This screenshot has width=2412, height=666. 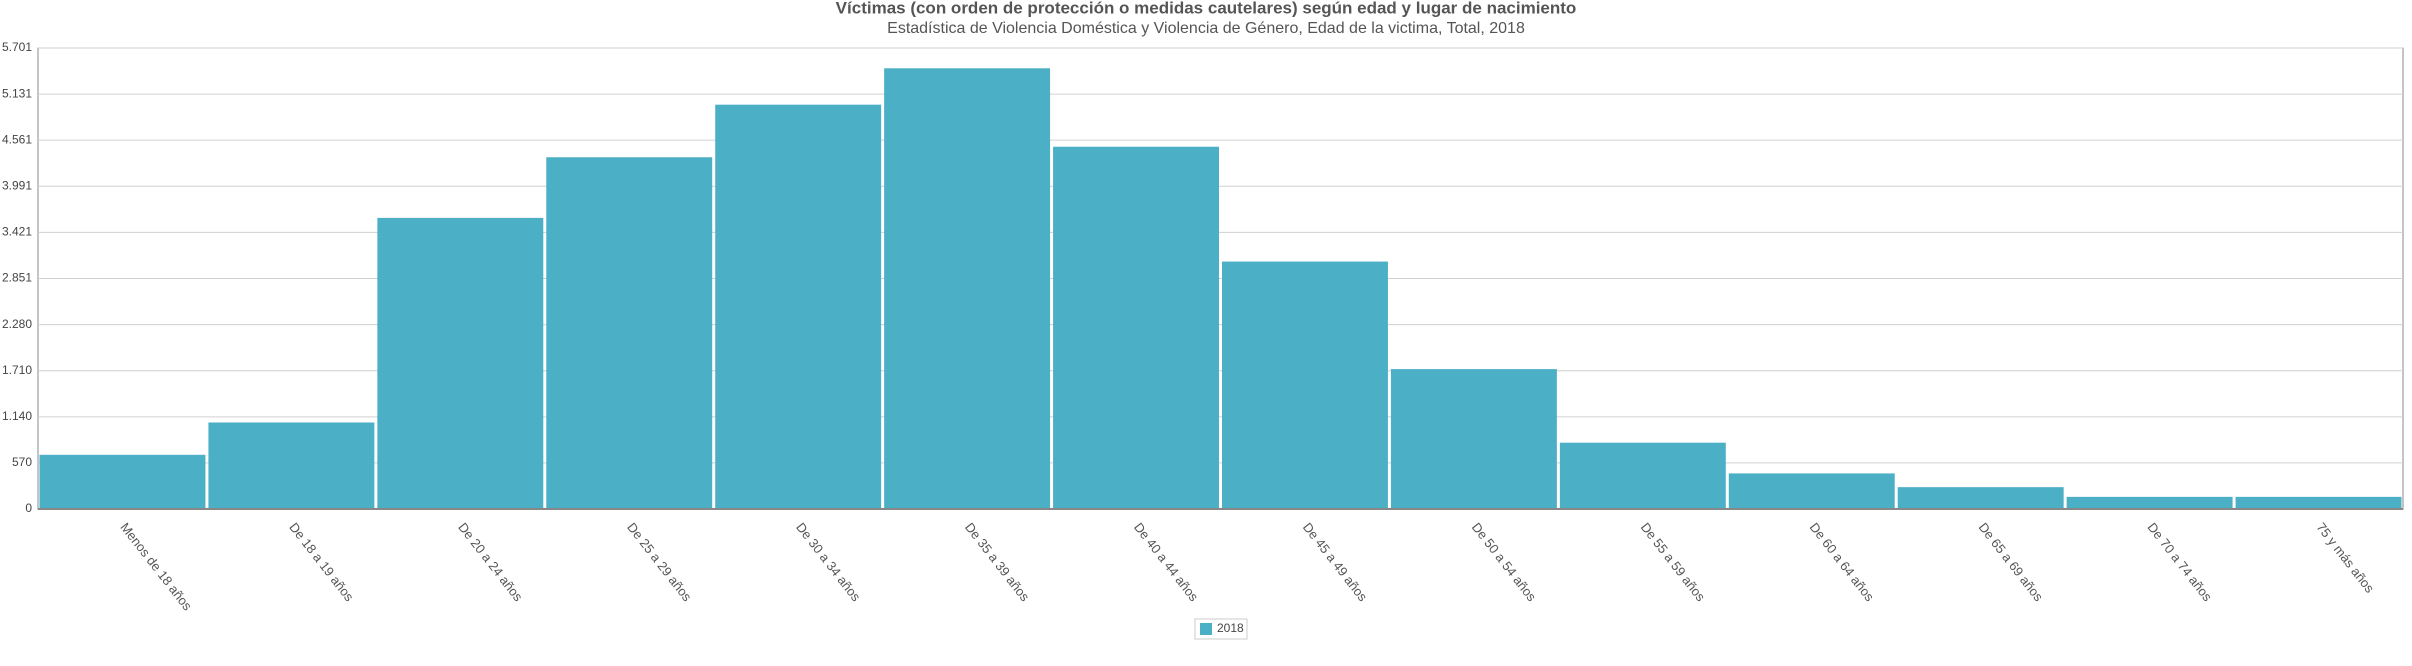 What do you see at coordinates (1842, 562) in the screenshot?
I see `x-tick-label: De 60 a 64 años` at bounding box center [1842, 562].